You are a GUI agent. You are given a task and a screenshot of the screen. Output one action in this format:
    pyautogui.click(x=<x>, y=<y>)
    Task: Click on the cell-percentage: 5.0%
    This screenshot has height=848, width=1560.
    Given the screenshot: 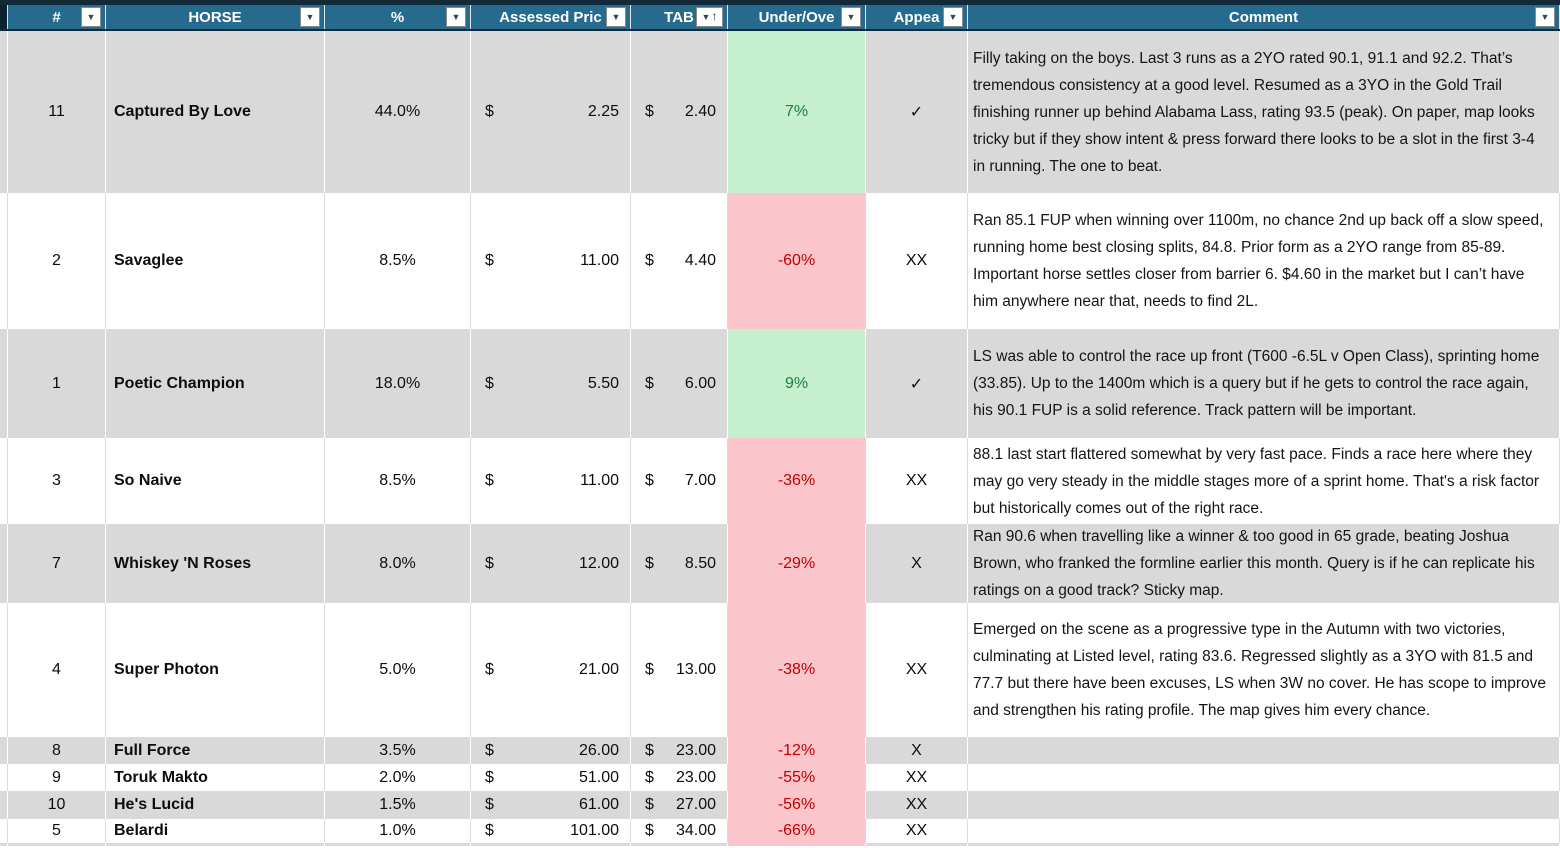 What is the action you would take?
    pyautogui.click(x=398, y=670)
    